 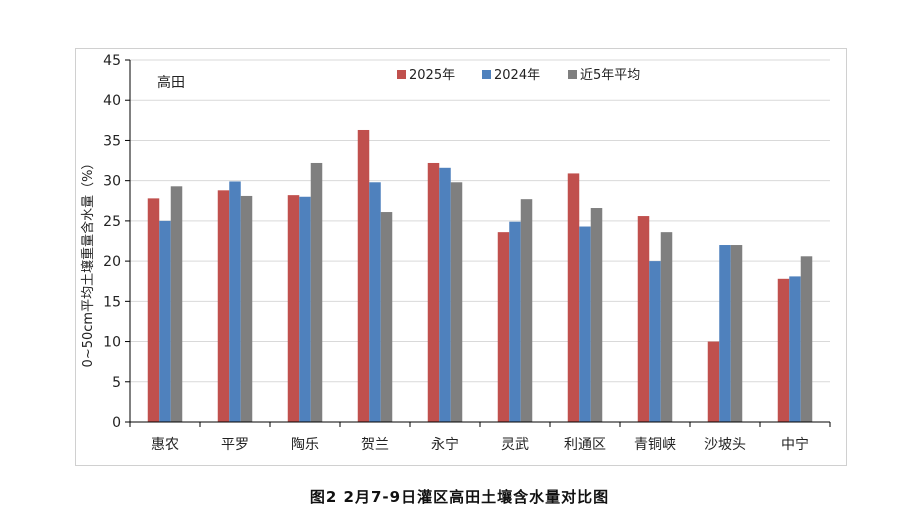 What do you see at coordinates (795, 444) in the screenshot?
I see `category-label: 中宁` at bounding box center [795, 444].